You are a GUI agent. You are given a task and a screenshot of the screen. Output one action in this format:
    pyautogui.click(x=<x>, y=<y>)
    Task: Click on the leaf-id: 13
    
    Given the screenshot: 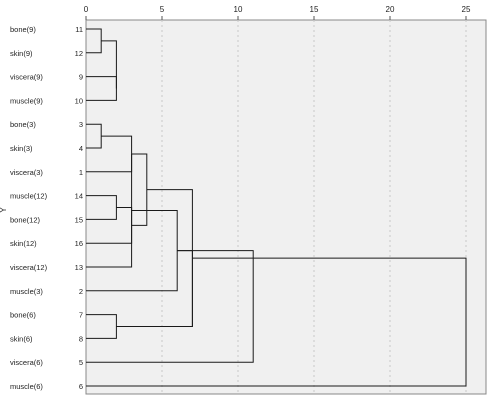 What is the action you would take?
    pyautogui.click(x=79, y=267)
    